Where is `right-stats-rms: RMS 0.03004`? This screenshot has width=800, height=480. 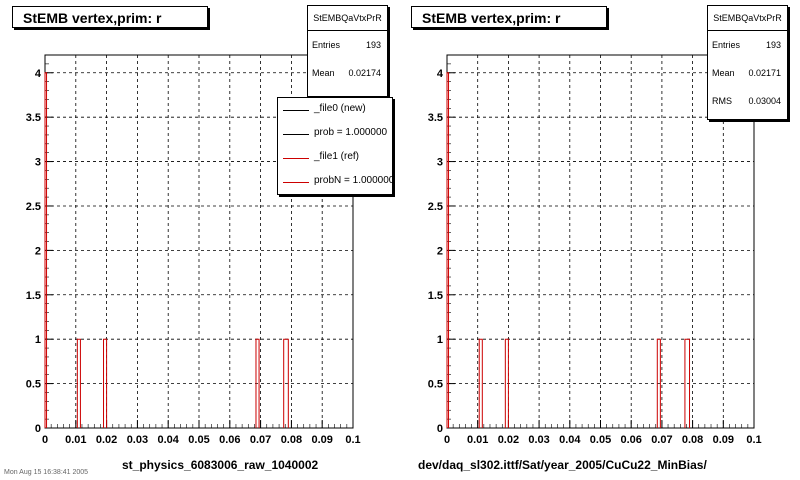
right-stats-rms: RMS 0.03004 is located at coordinates (747, 101).